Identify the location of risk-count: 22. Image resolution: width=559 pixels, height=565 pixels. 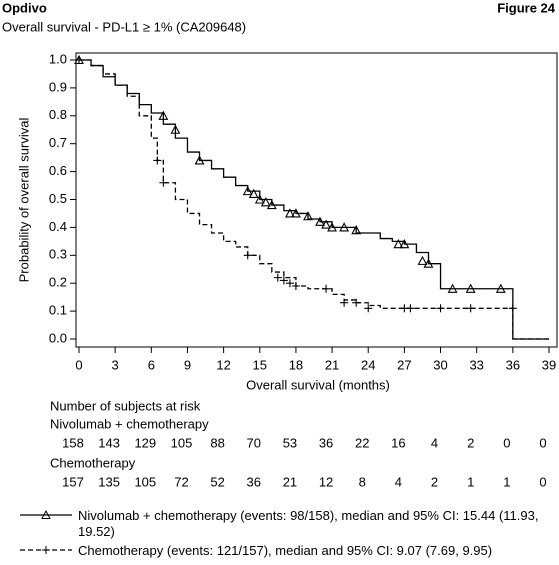
(362, 442).